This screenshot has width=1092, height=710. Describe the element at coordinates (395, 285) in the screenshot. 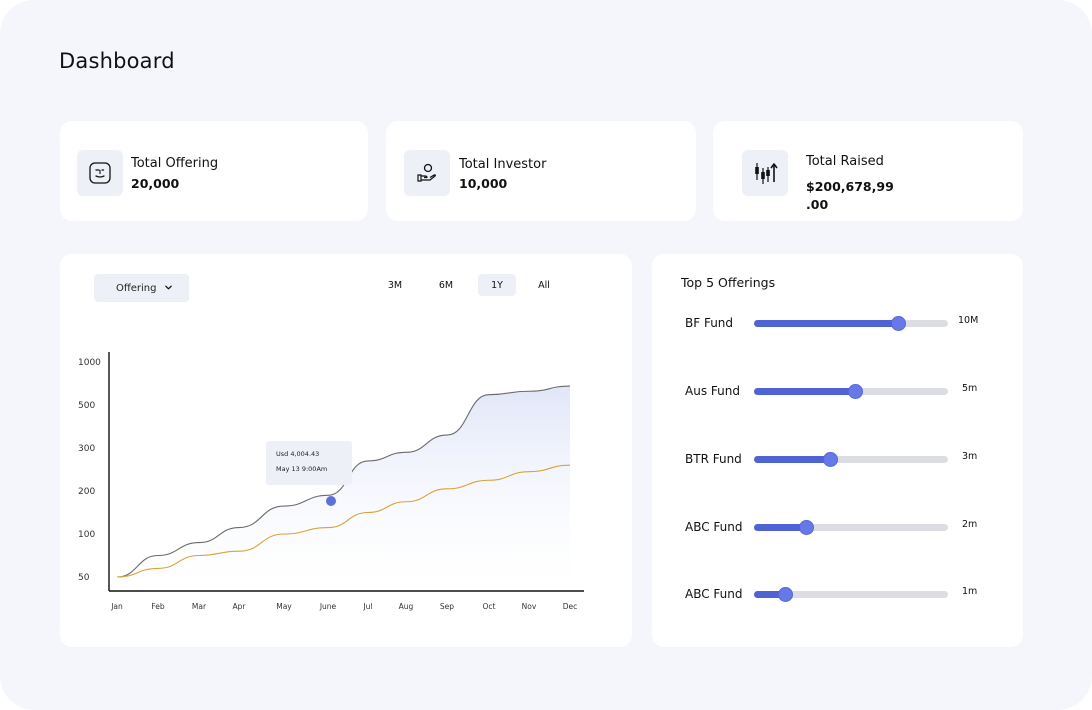

I see `range-3m-button: 3M` at that location.